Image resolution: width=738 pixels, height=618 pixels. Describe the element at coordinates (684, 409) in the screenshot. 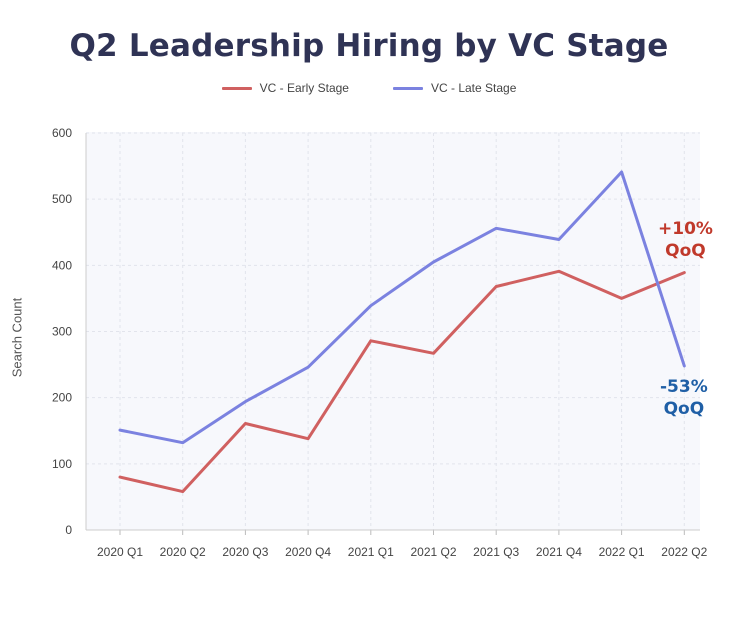

I see `annotation-late-qoq: QoQ` at that location.